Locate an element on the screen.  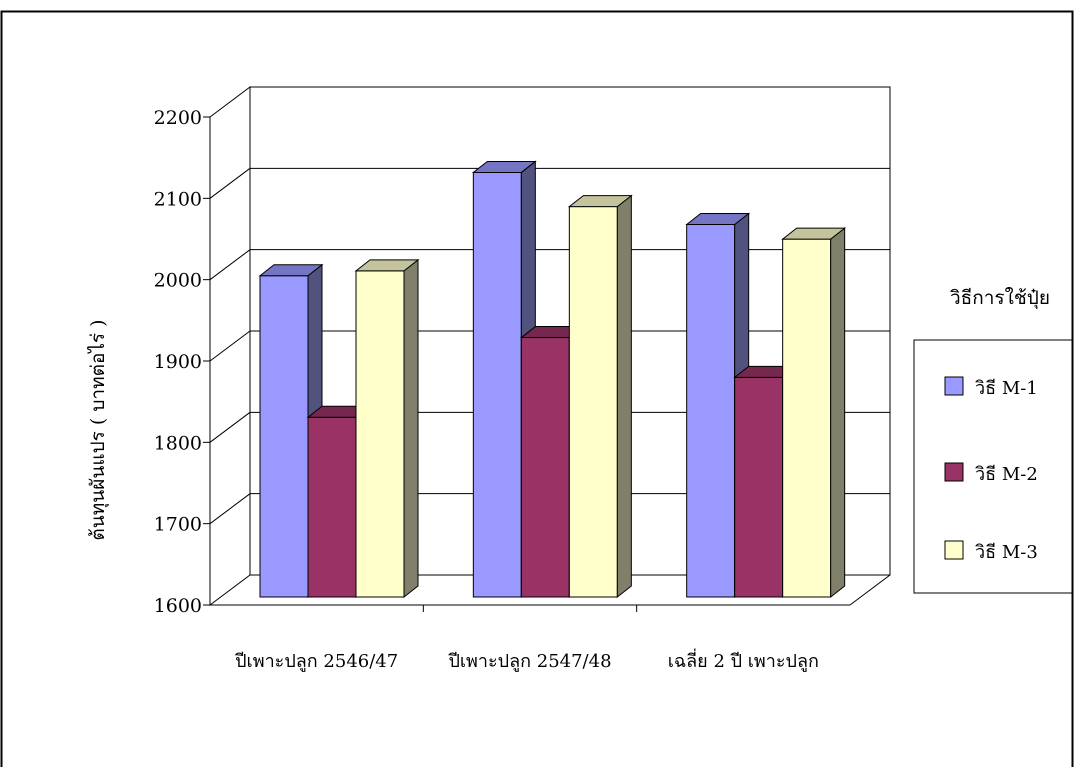
y-tick-label: 1800 is located at coordinates (178, 443).